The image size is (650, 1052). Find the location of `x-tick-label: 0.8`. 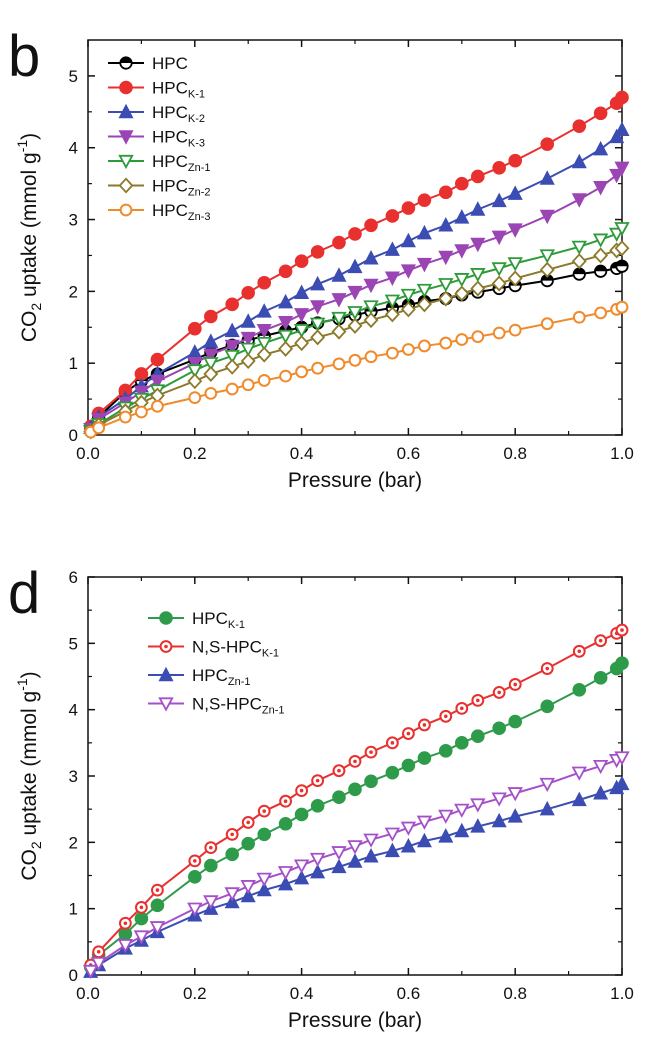

x-tick-label: 0.8 is located at coordinates (515, 993).